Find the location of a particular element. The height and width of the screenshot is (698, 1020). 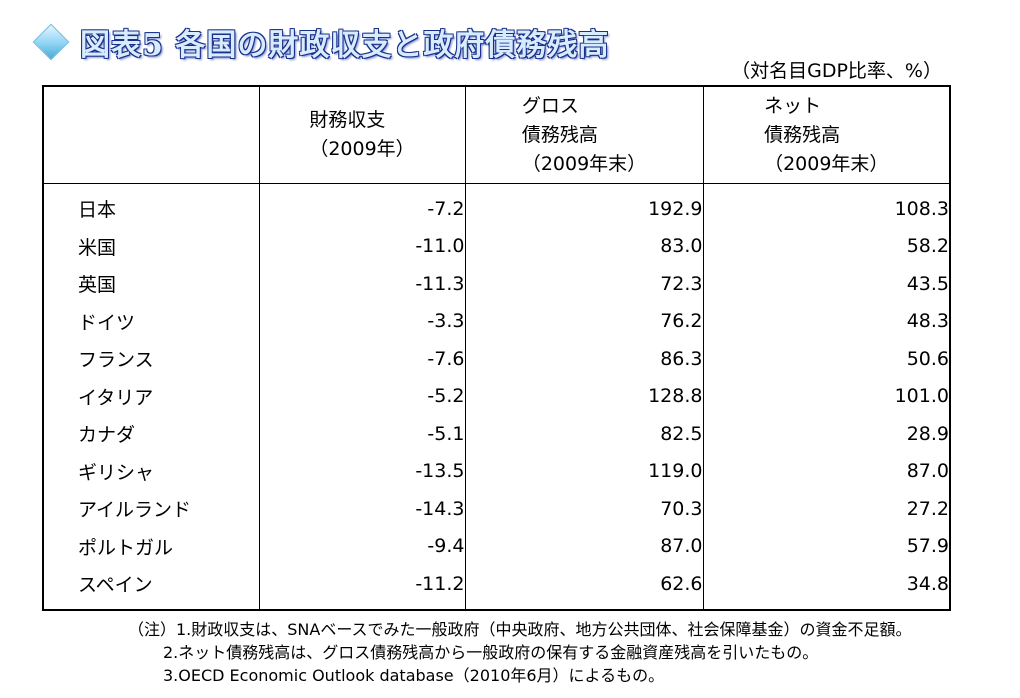

net-debt-cell: 43.5 is located at coordinates (826, 284).